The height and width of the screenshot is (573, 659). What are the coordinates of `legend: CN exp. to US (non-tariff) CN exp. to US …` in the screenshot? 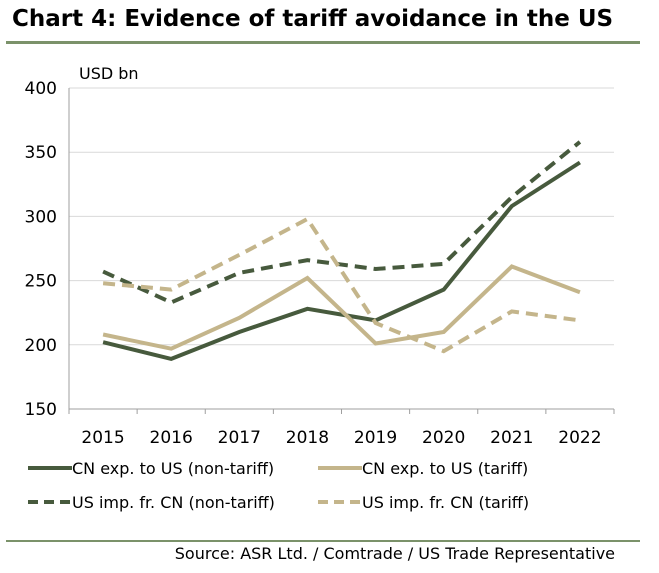 It's located at (278, 485).